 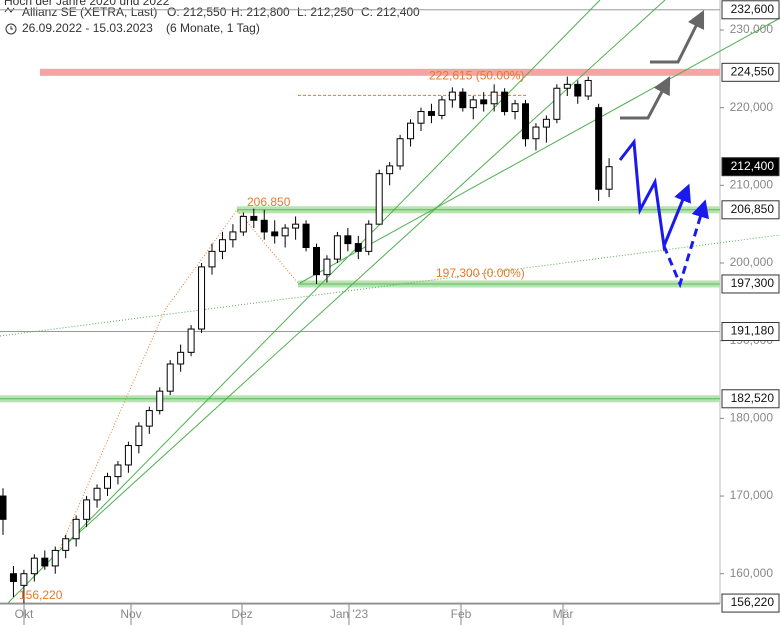 What do you see at coordinates (241, 614) in the screenshot?
I see `x-tick-label: Dez` at bounding box center [241, 614].